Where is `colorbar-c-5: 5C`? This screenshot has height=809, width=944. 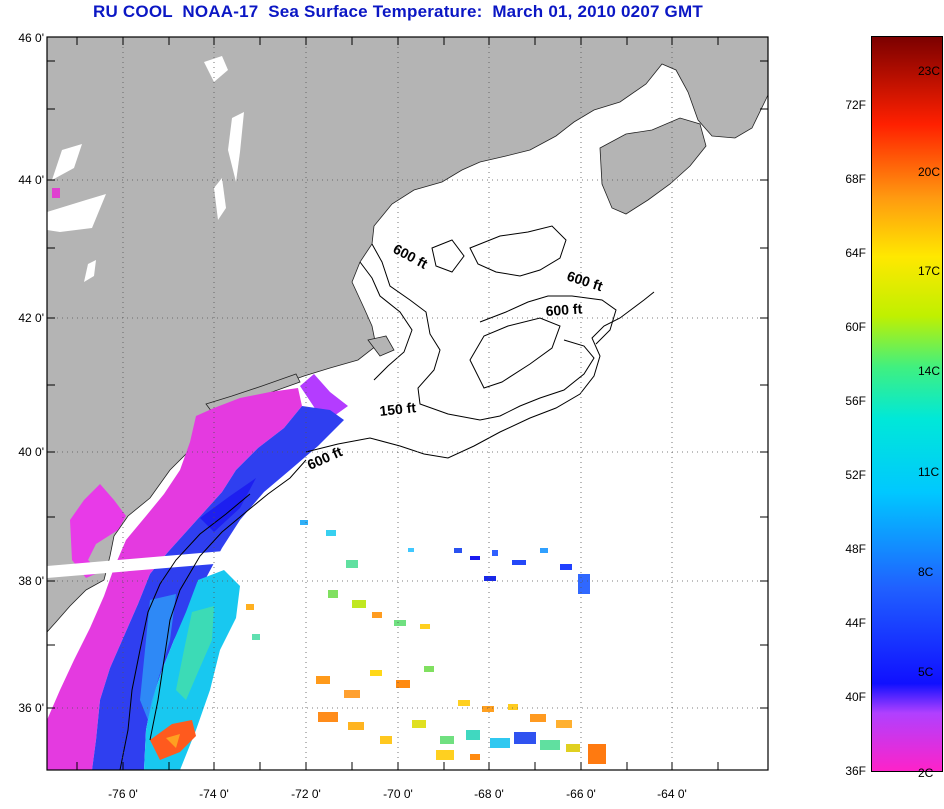 colorbar-c-5: 5C is located at coordinates (926, 672).